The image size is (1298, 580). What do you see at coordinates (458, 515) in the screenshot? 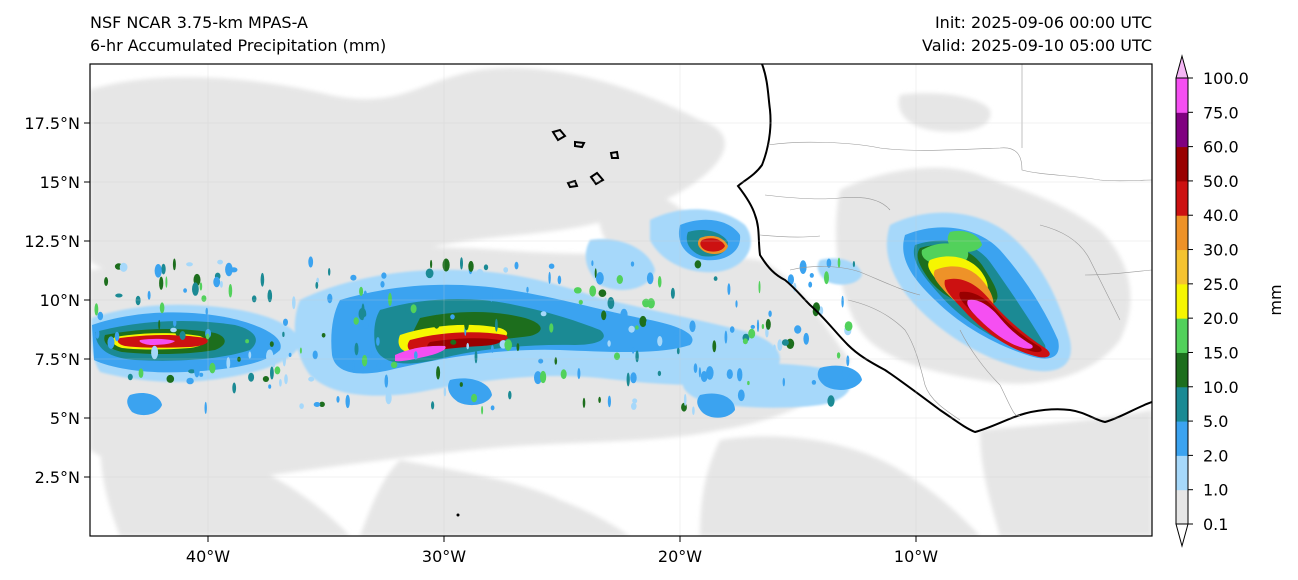
I see `small-island` at bounding box center [458, 515].